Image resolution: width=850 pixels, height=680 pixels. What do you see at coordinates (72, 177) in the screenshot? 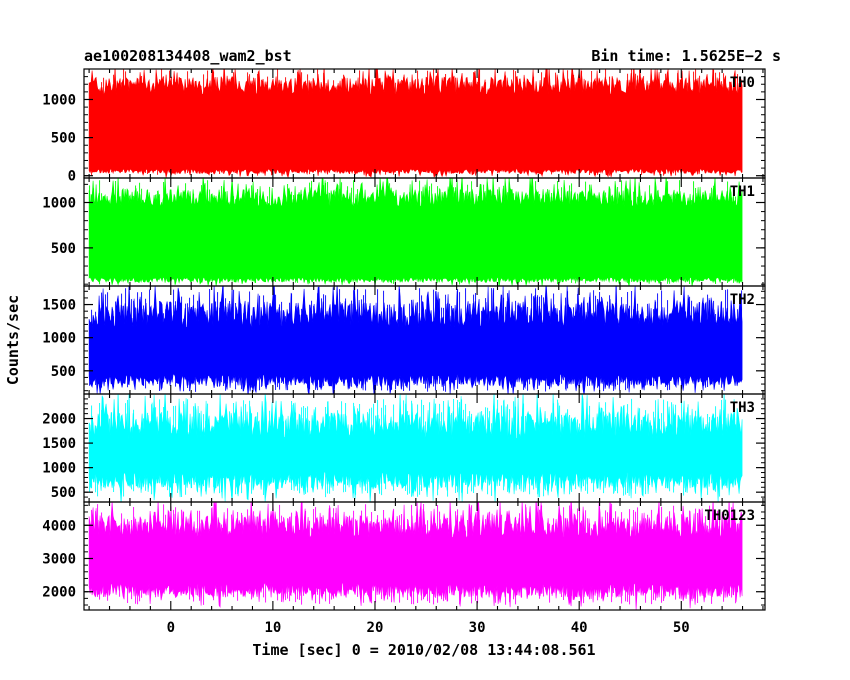
I see `y-tick-label: 0` at bounding box center [72, 177].